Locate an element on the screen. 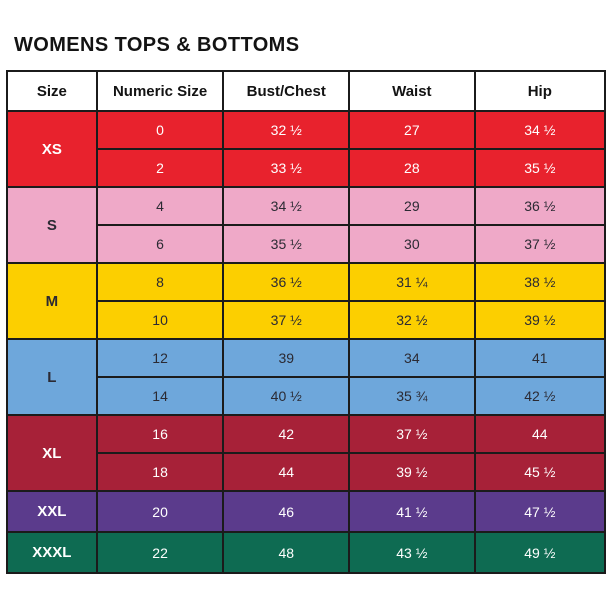  measurement-cell: 28 is located at coordinates (412, 168).